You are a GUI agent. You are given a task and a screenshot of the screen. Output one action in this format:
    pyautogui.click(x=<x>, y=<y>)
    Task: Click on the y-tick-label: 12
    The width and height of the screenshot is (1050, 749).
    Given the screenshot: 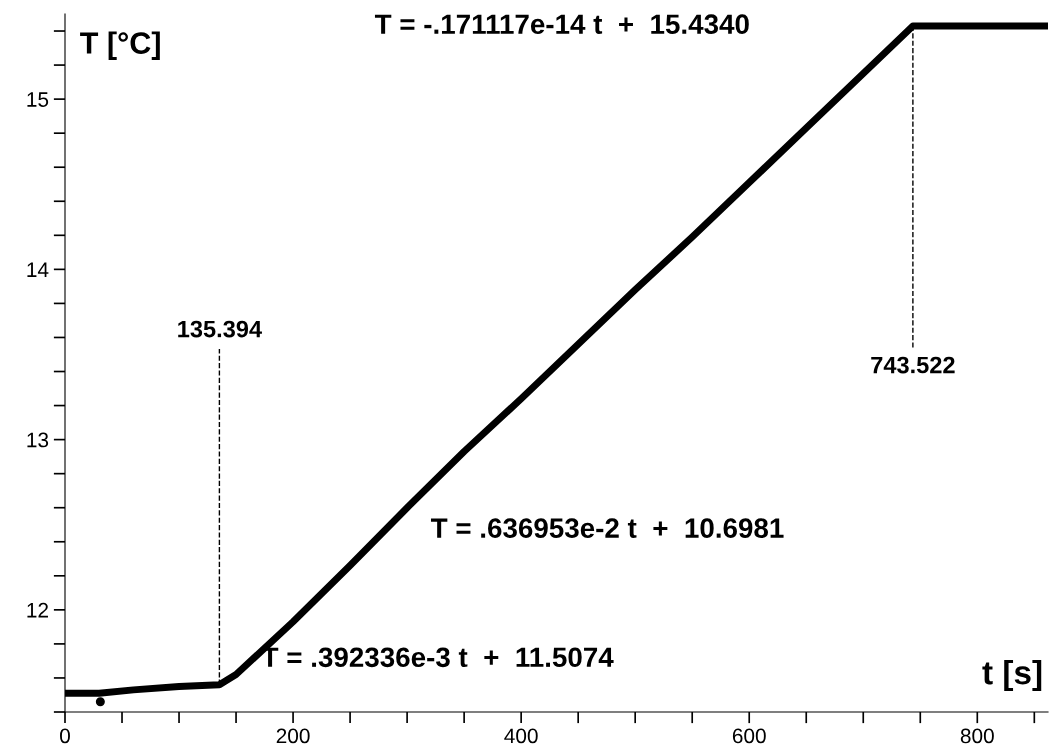 What is the action you would take?
    pyautogui.click(x=37, y=610)
    